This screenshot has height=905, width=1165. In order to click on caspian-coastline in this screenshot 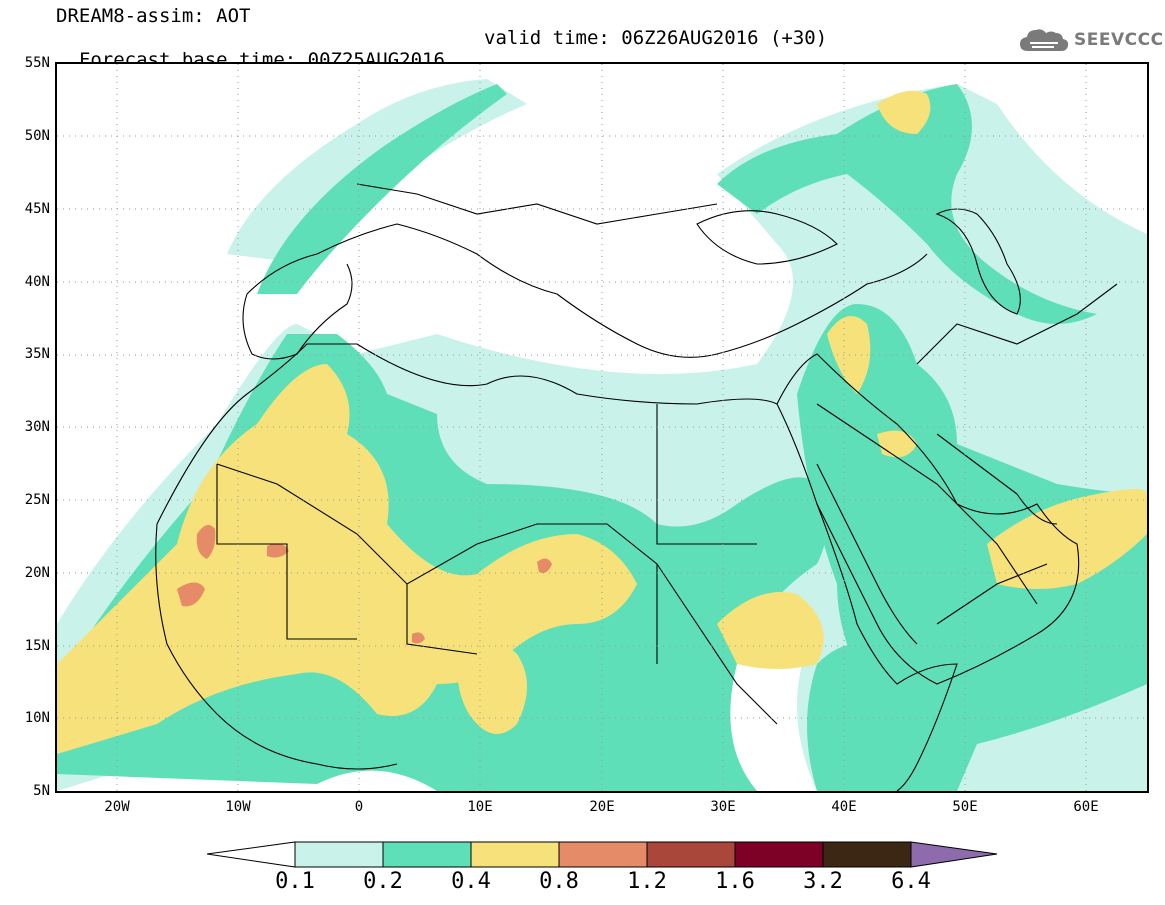, I will do `click(978, 261)`.